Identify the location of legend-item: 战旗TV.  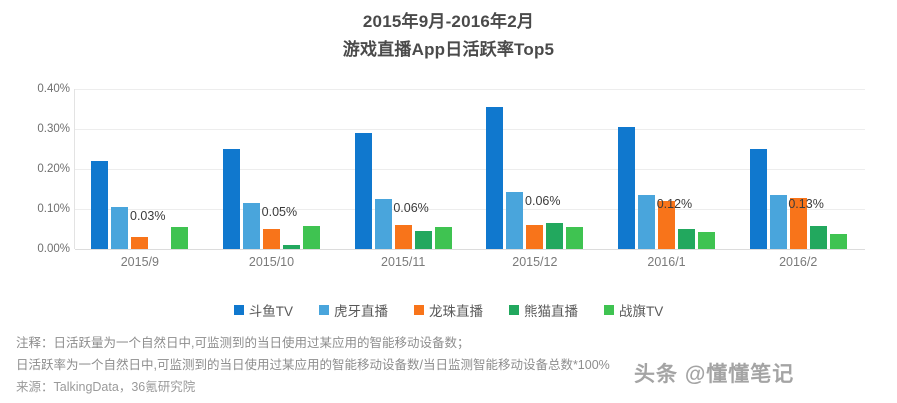
(633, 310).